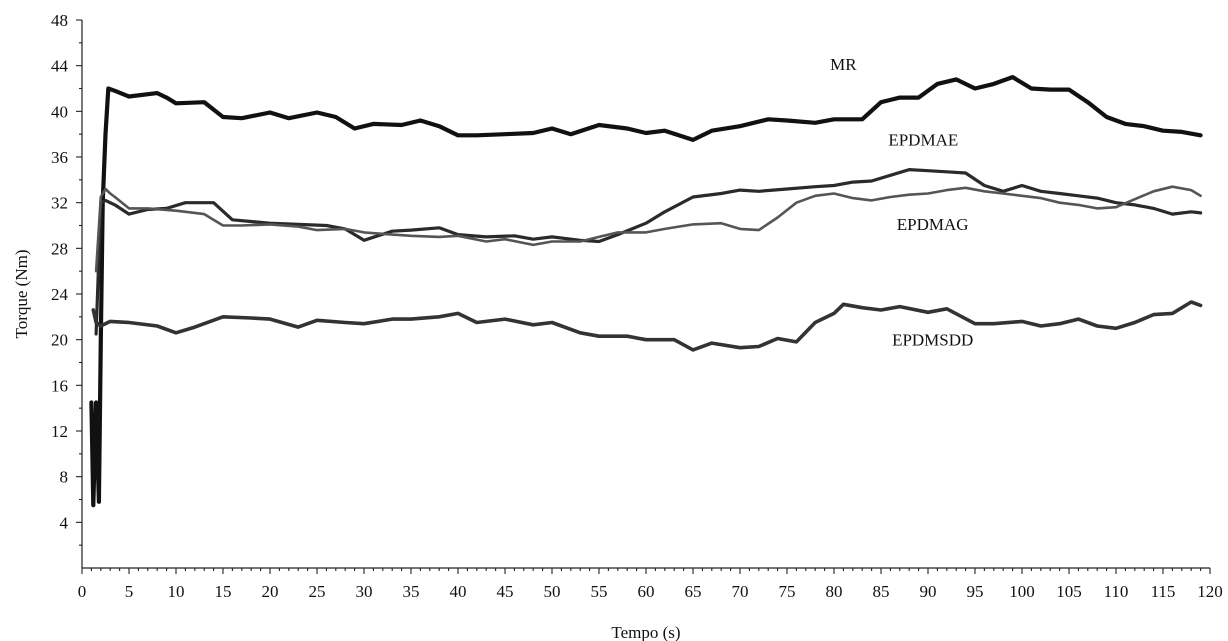 The image size is (1228, 641). Describe the element at coordinates (599, 591) in the screenshot. I see `x-tick-label: 55` at that location.